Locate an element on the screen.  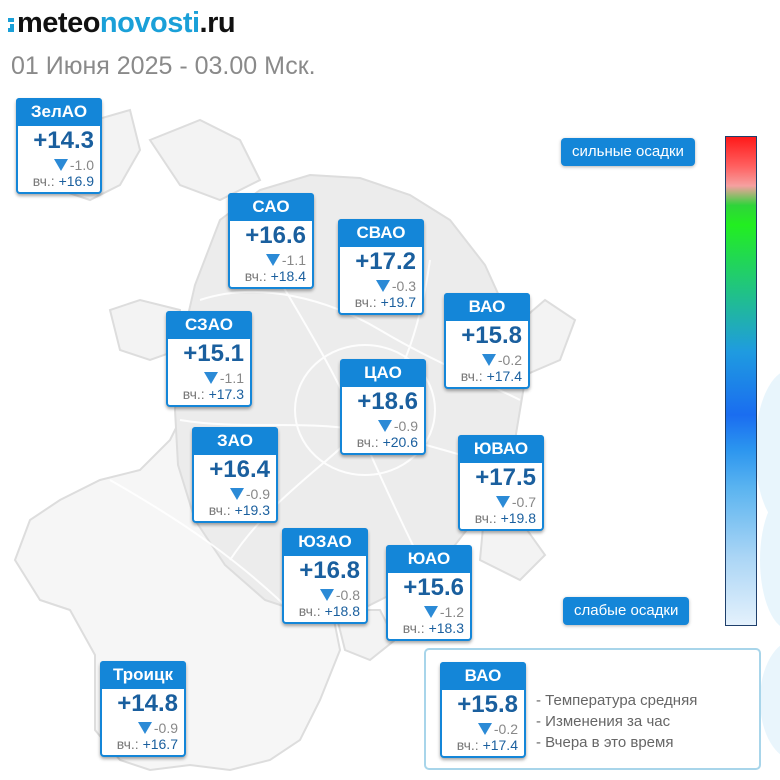
district-hourly-change: -0.7 is located at coordinates (515, 502).